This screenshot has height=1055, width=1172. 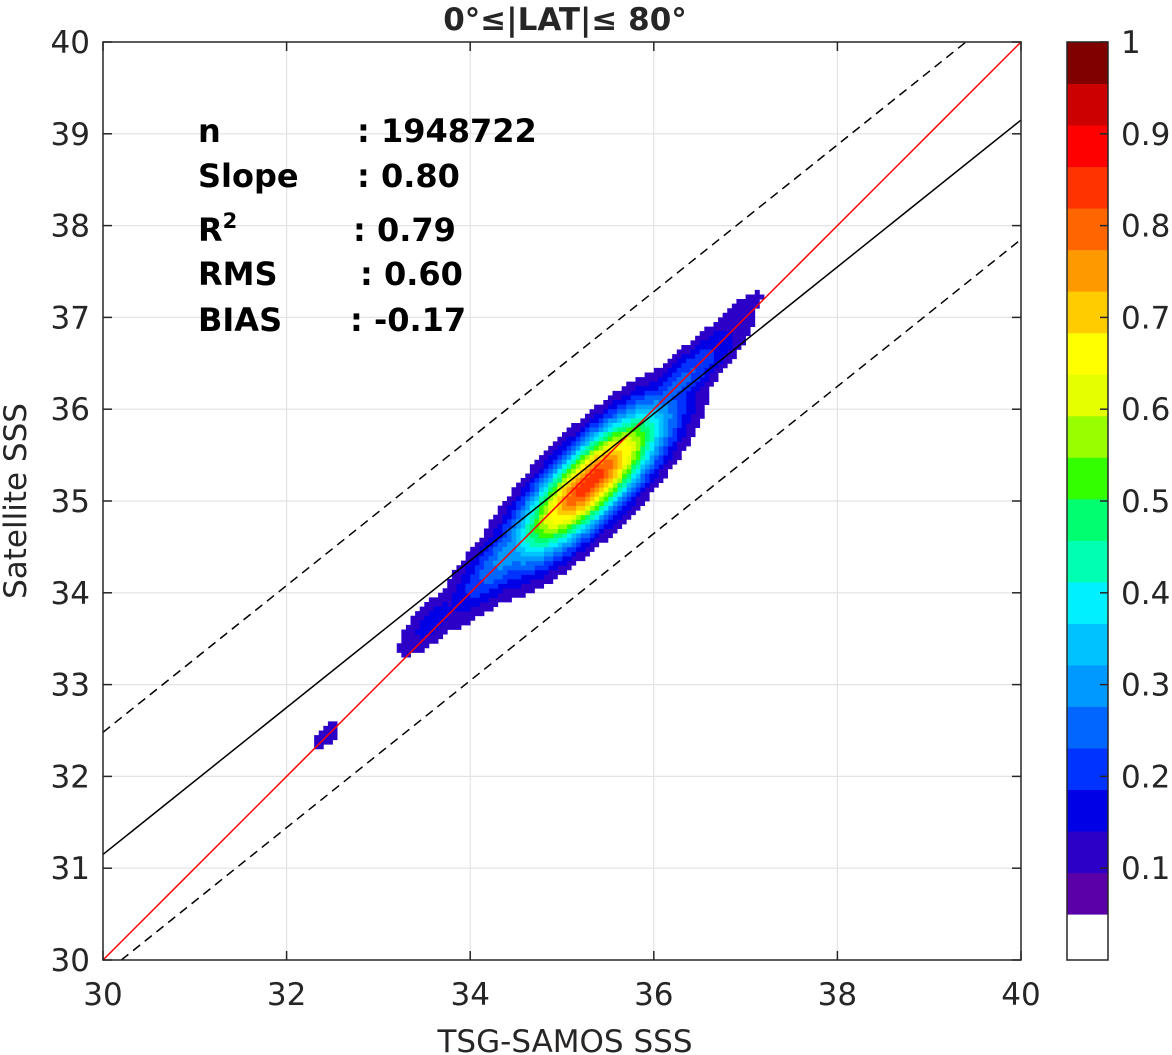 I want to click on colorbar-tick-label: 0.5, so click(x=1145, y=502).